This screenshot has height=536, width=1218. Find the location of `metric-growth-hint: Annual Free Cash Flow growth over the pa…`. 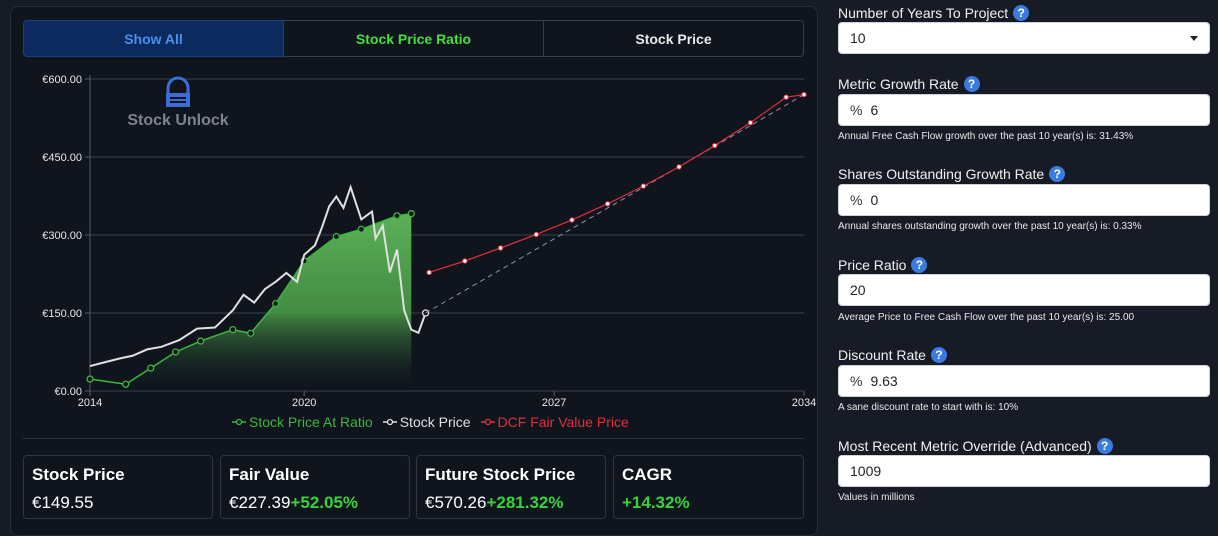

metric-growth-hint: Annual Free Cash Flow growth over the pa… is located at coordinates (986, 136).